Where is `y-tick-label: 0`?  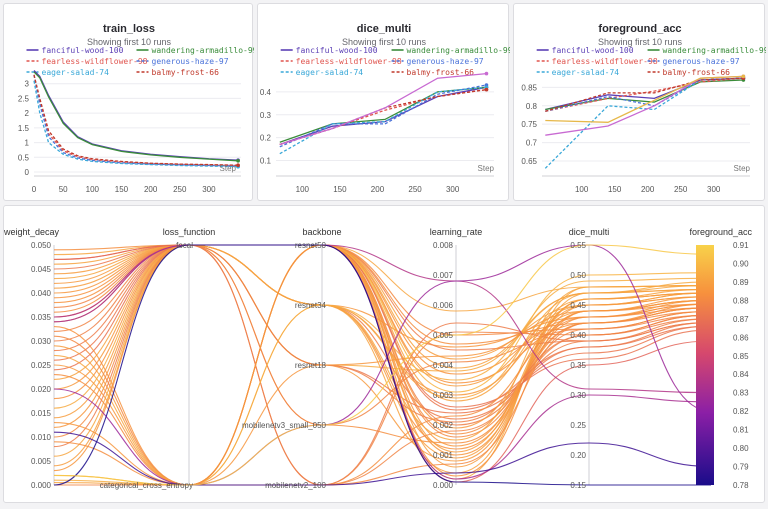 y-tick-label: 0 is located at coordinates (27, 172).